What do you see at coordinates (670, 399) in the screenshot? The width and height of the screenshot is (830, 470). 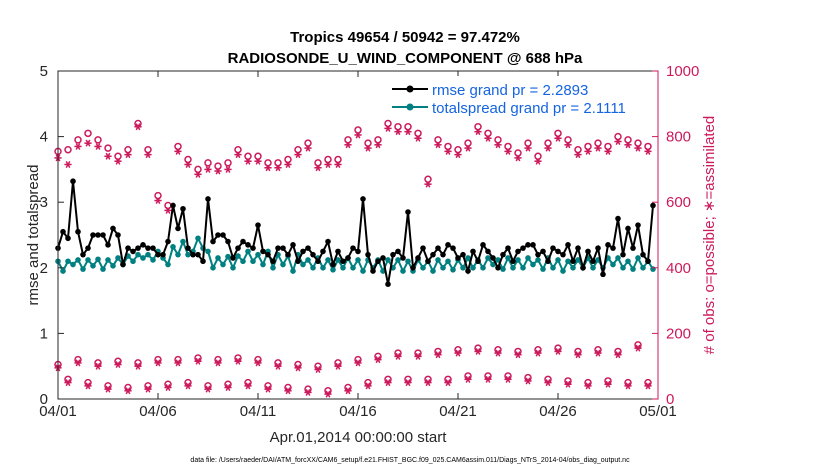 I see `y-right-tick-label: 0` at bounding box center [670, 399].